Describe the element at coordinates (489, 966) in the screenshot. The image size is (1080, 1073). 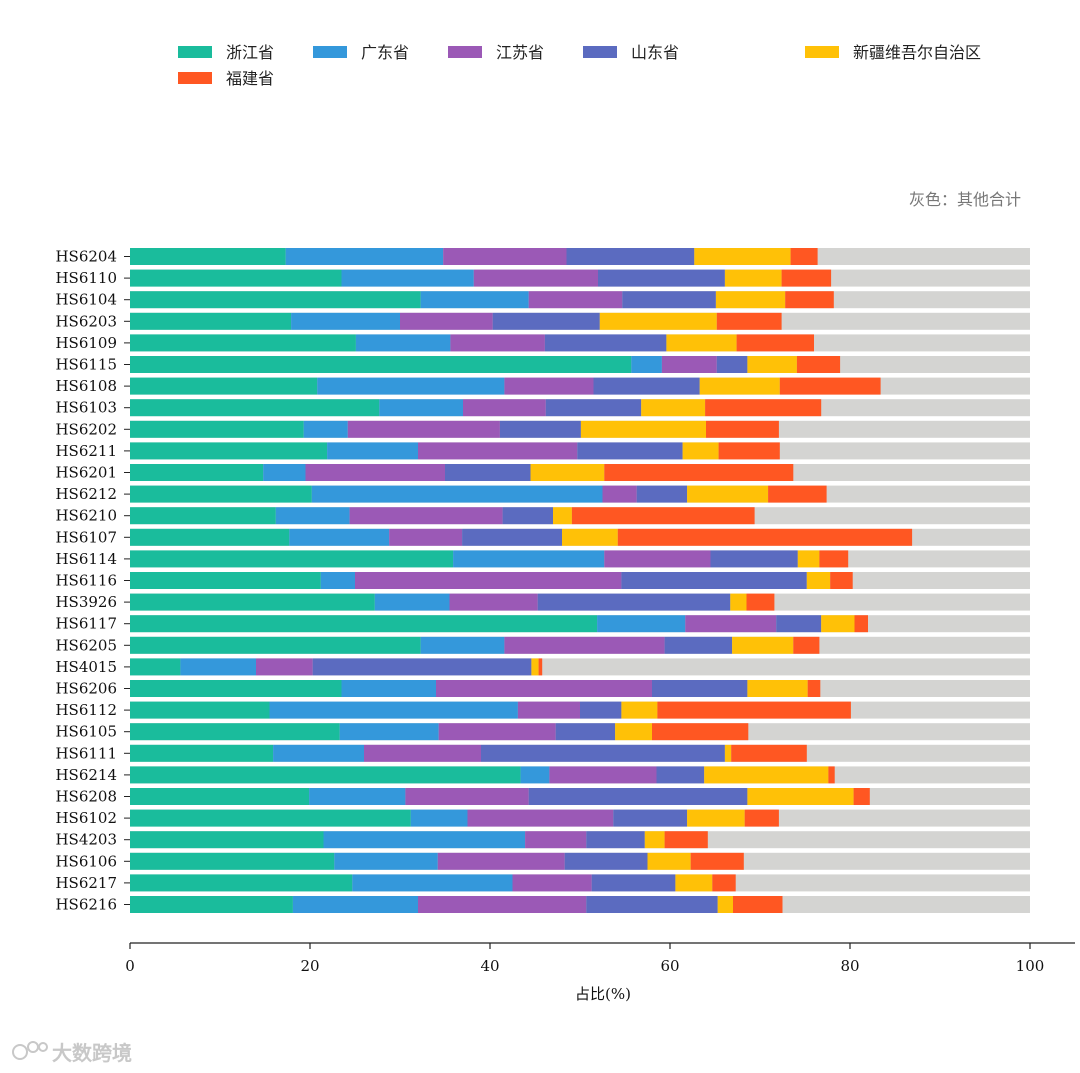
I see `x-tick-label: 40` at that location.